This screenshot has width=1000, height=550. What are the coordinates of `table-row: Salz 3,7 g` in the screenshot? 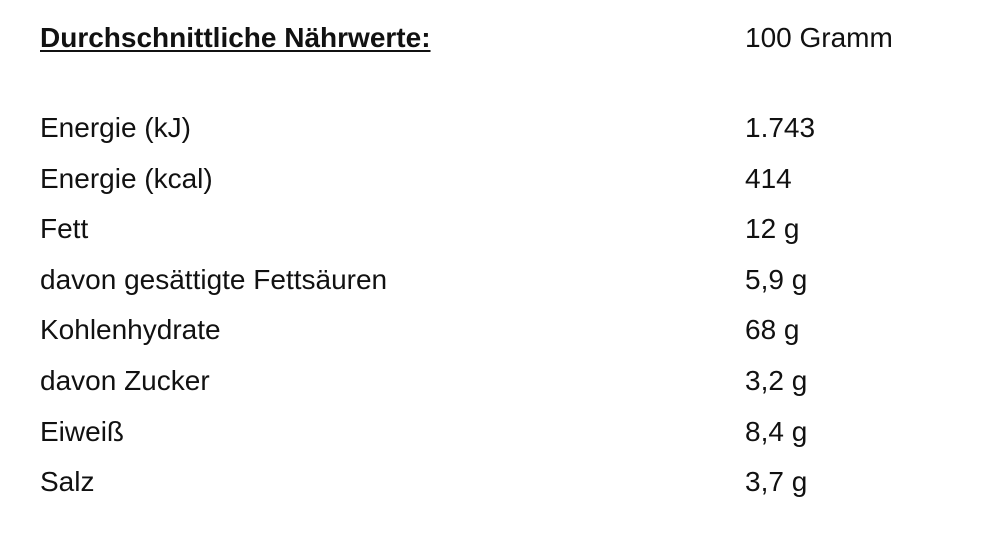 It's located at (500, 489).